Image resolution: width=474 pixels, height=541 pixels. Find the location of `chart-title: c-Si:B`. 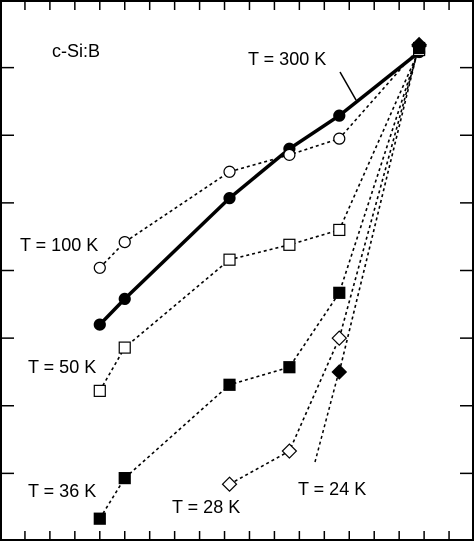

chart-title: c-Si:B is located at coordinates (76, 51).